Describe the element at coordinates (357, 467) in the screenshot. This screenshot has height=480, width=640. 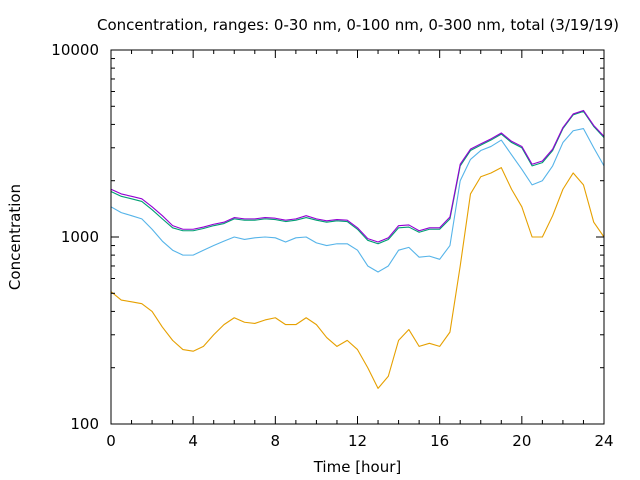
I see `x-axis-label: Time [hour]` at that location.